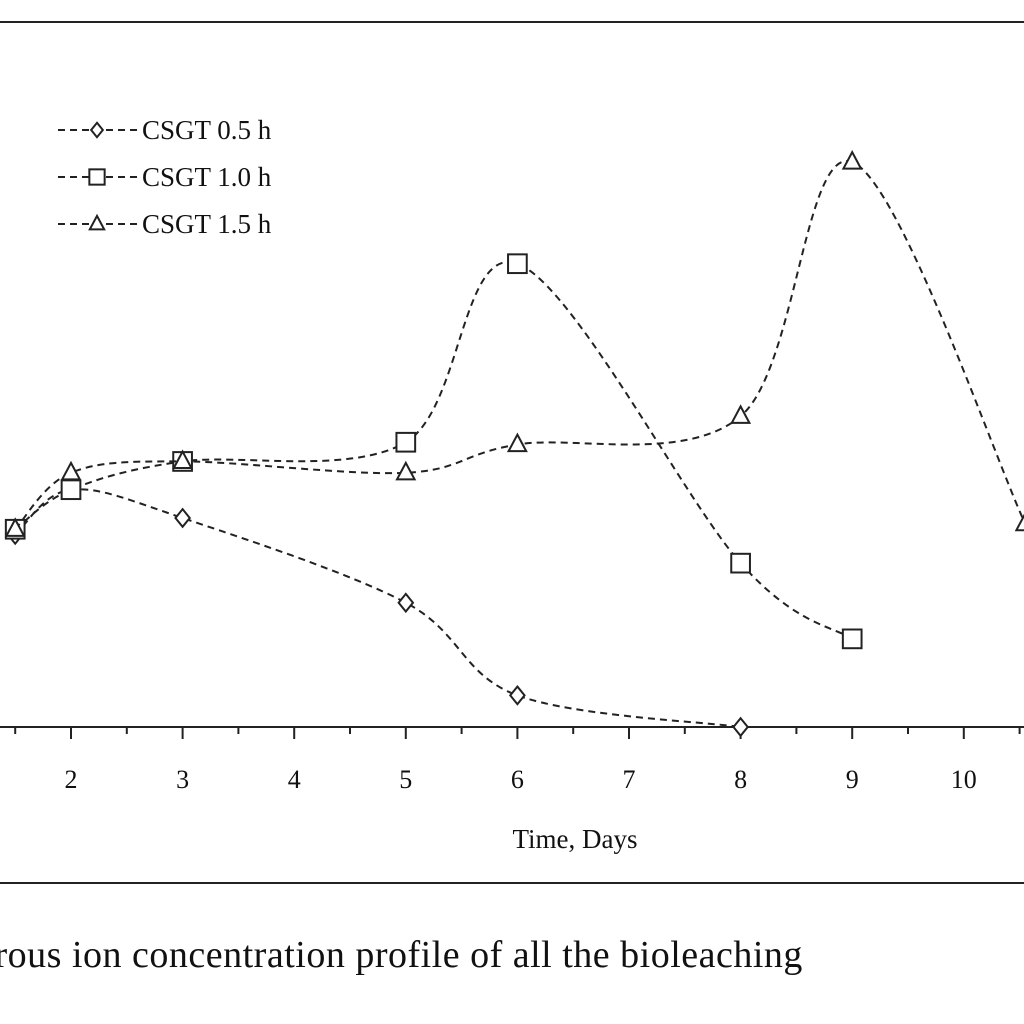 The width and height of the screenshot is (1024, 1024). I want to click on x-tick-label: 7, so click(629, 779).